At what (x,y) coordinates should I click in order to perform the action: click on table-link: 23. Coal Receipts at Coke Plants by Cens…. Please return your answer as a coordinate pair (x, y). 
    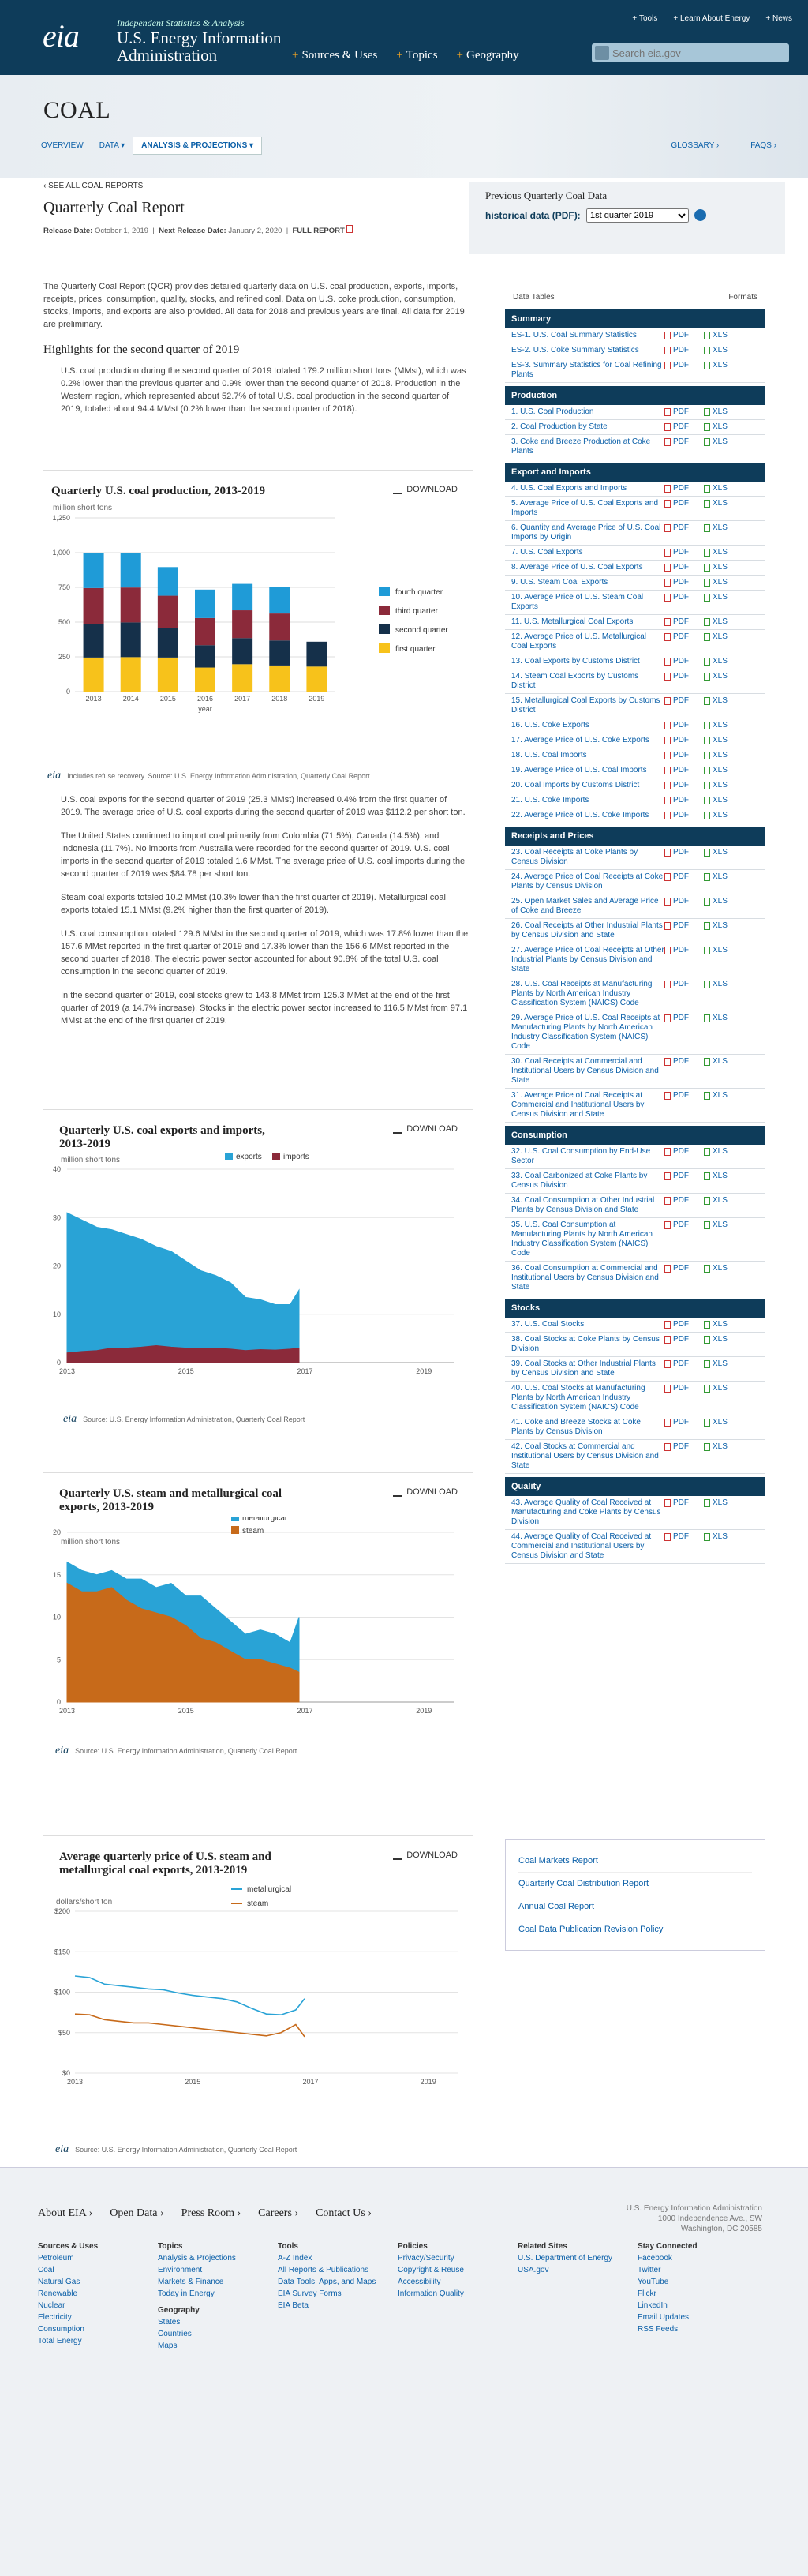
    Looking at the image, I should click on (574, 857).